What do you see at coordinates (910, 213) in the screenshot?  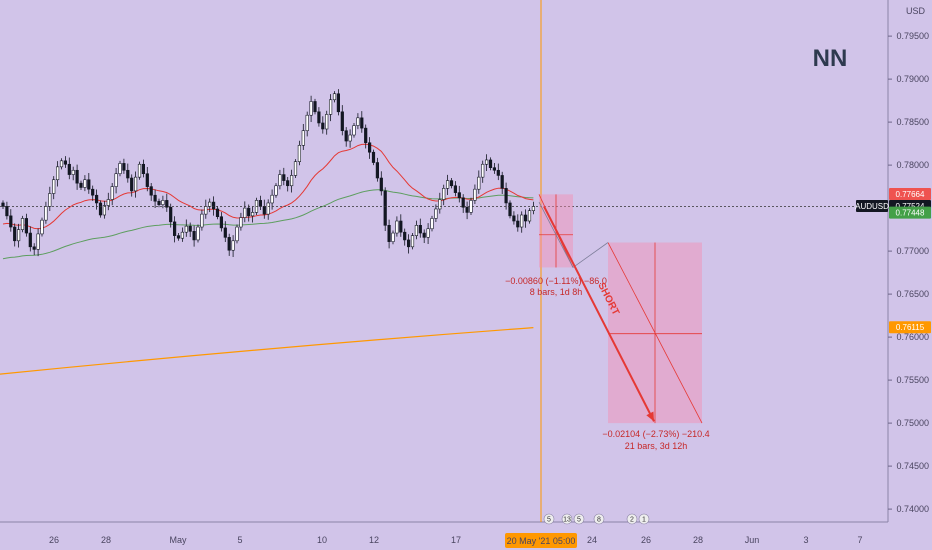 I see `price-tag-label: 0.77448` at bounding box center [910, 213].